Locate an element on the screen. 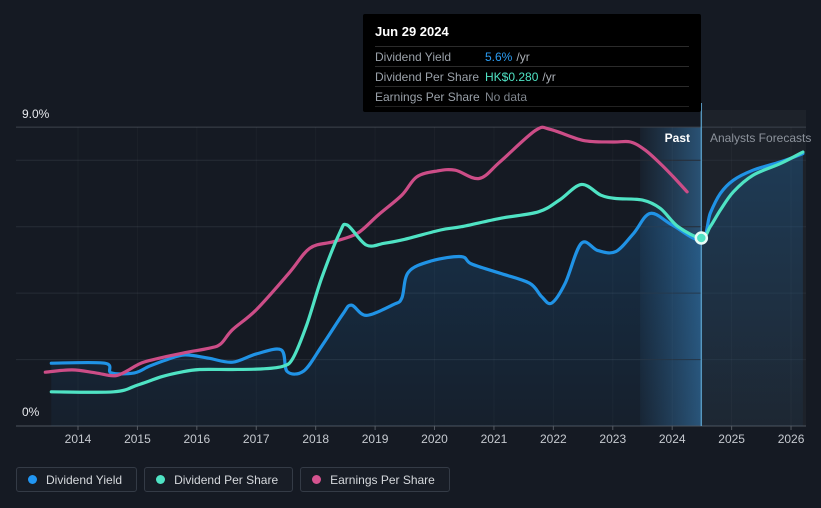 The width and height of the screenshot is (821, 508). y-axis-zero-label: 0% is located at coordinates (31, 412).